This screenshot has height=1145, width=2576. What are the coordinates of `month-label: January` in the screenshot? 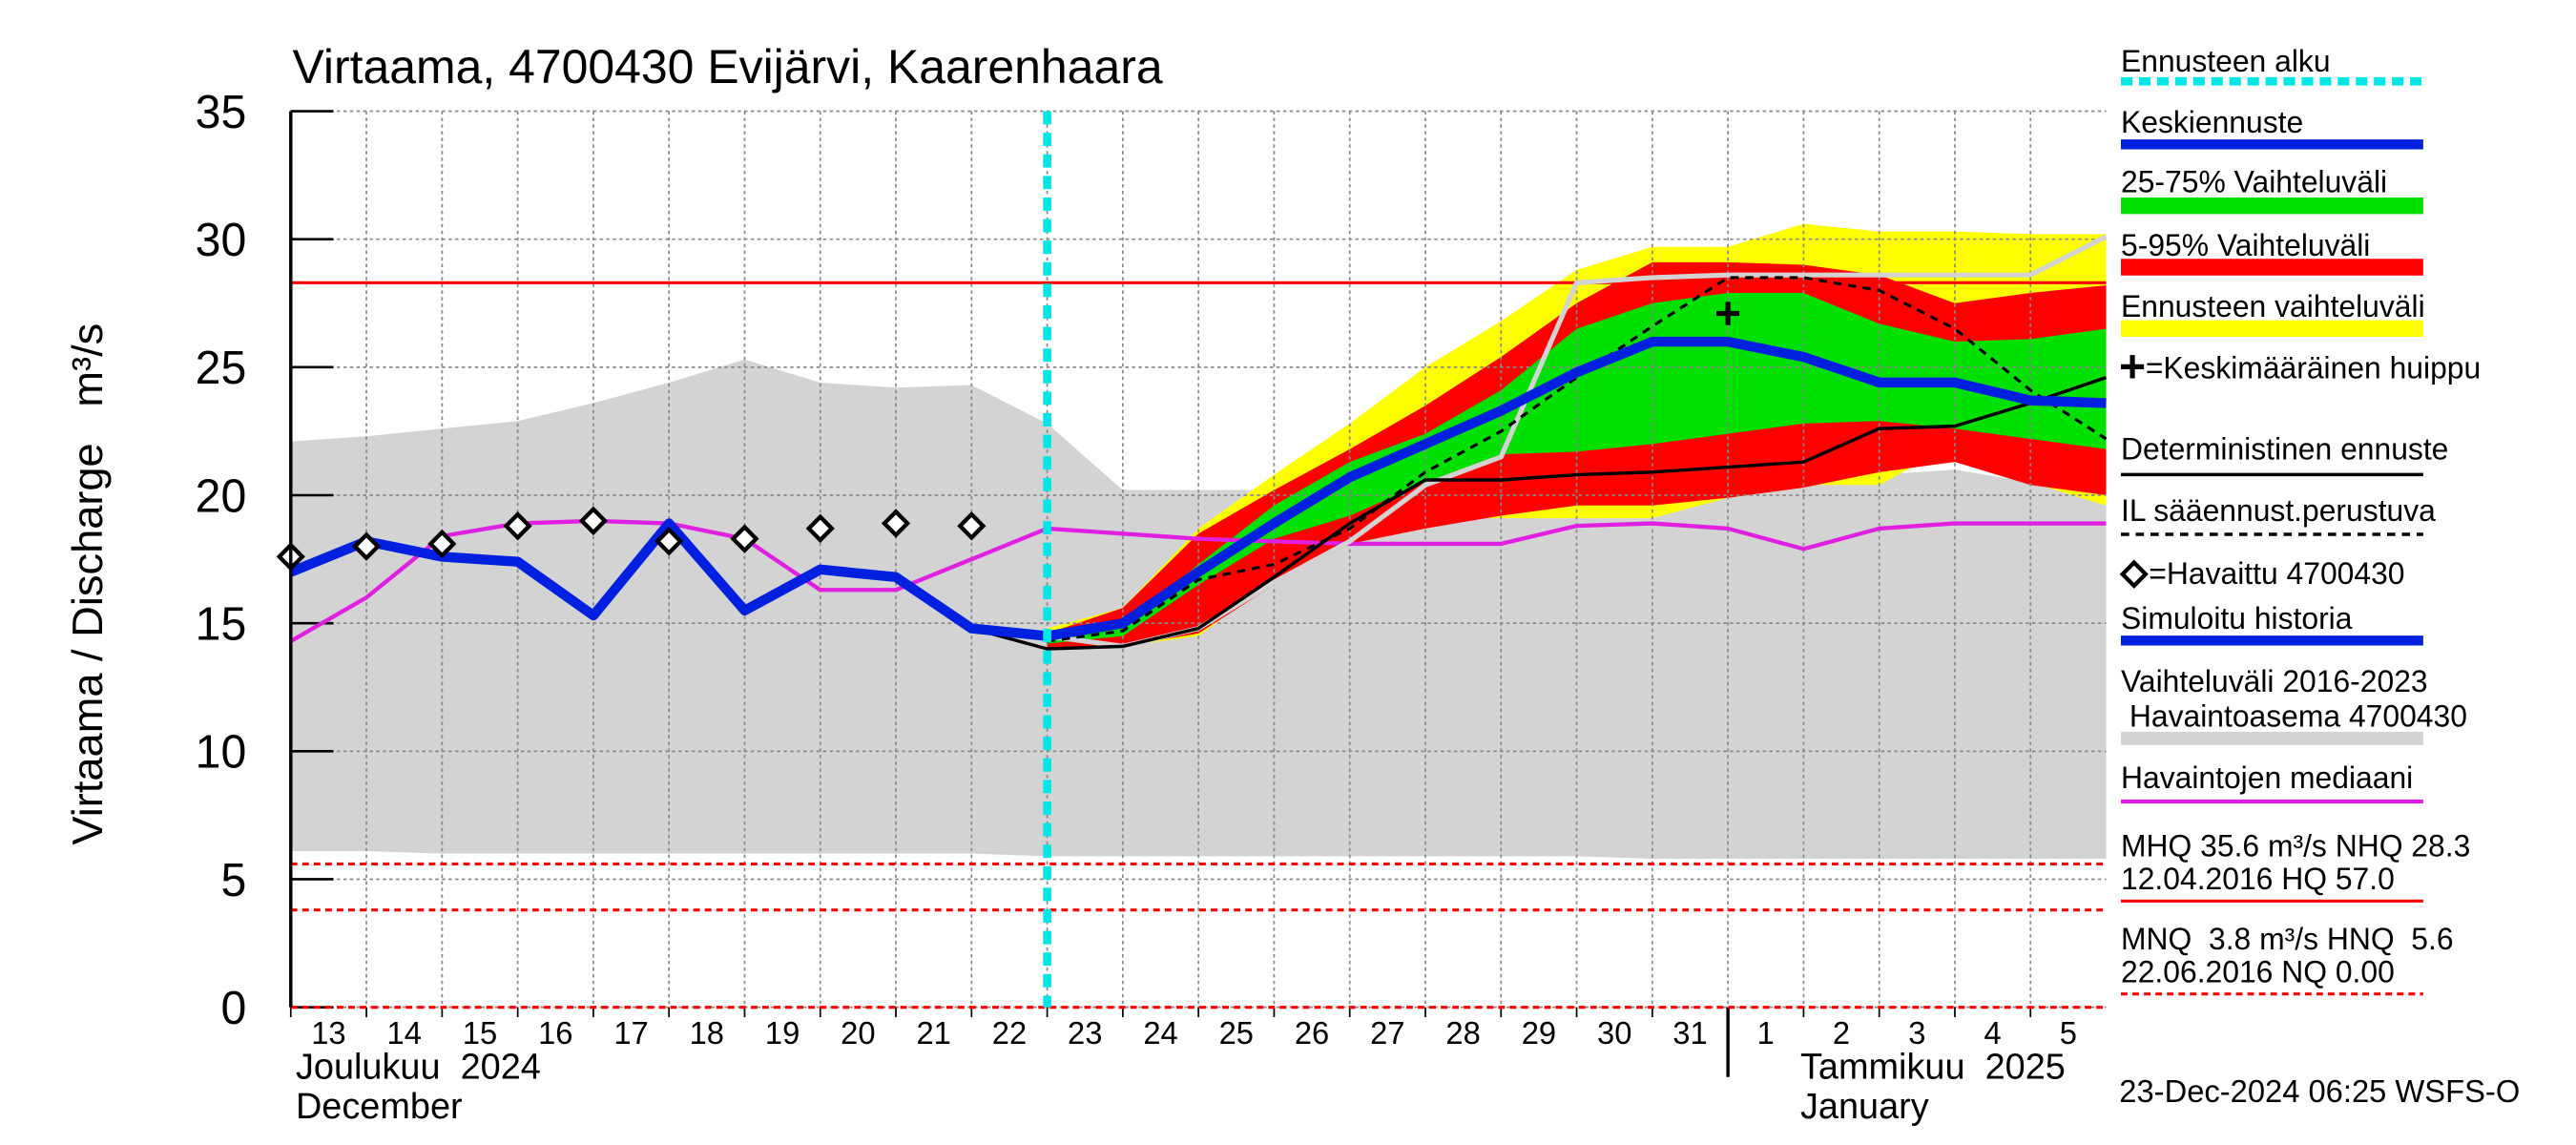 It's located at (1864, 1107).